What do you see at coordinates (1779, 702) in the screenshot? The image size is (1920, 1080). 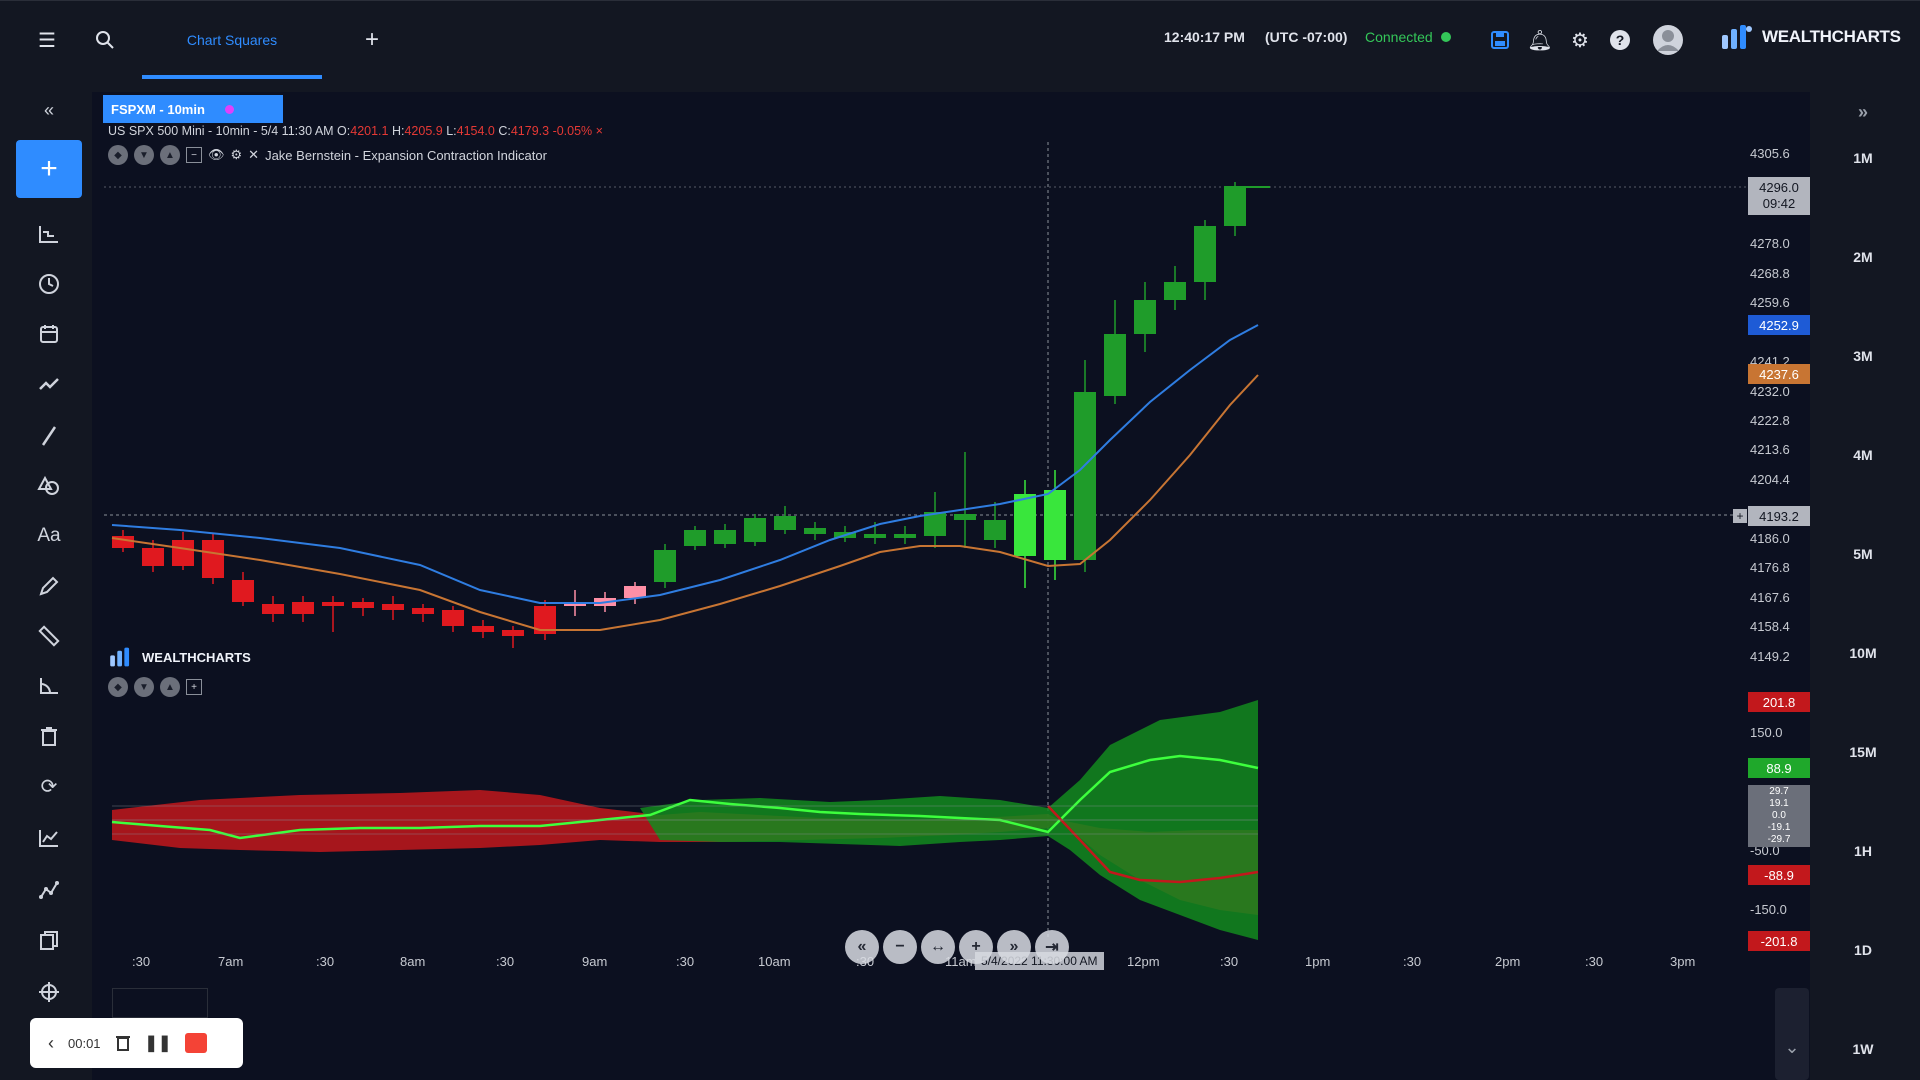 I see `indicator-top-tag: 201.8` at bounding box center [1779, 702].